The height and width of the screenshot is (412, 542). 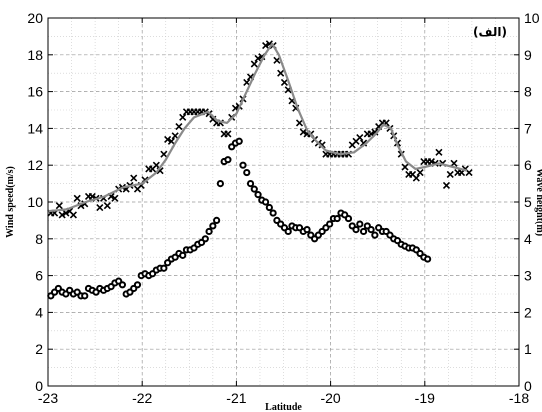 What do you see at coordinates (35, 202) in the screenshot?
I see `y-tick-label-left: 10` at bounding box center [35, 202].